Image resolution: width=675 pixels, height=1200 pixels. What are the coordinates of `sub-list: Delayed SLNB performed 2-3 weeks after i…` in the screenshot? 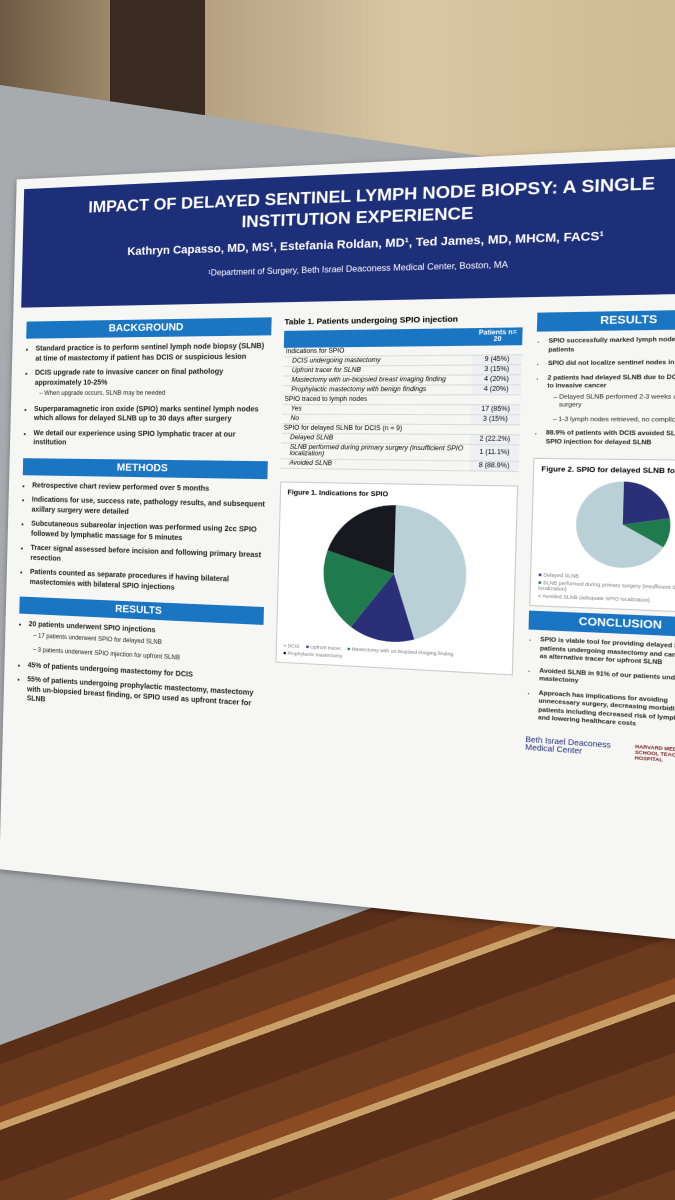 It's located at (610, 409).